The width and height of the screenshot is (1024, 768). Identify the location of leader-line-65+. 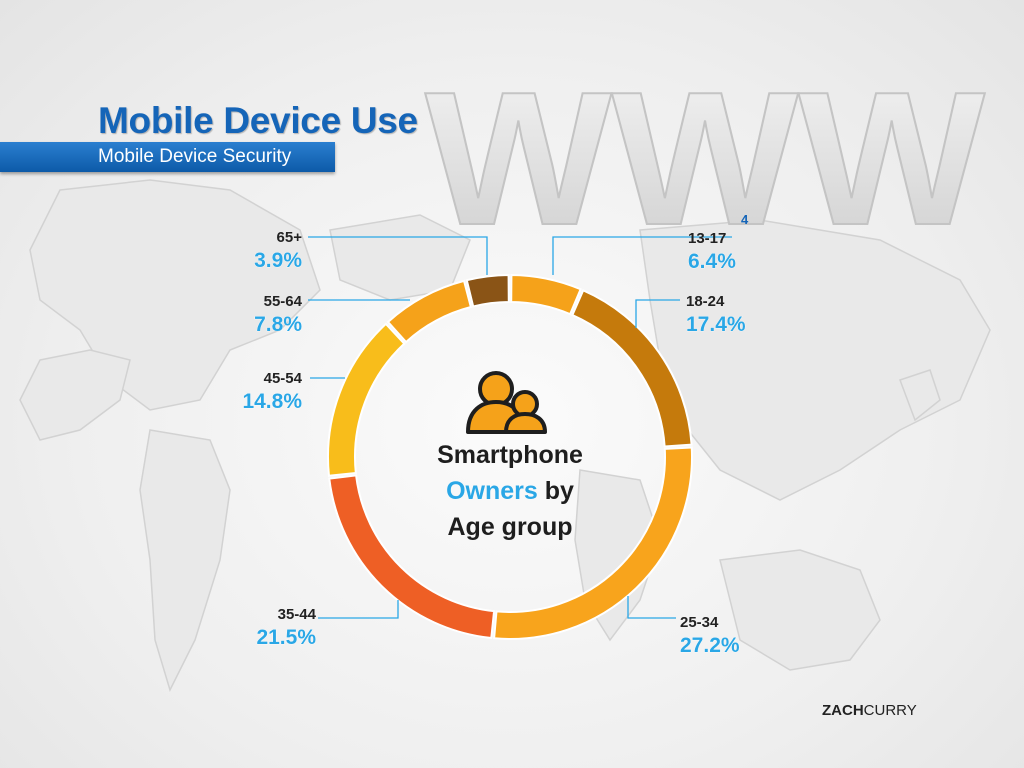
(398, 255).